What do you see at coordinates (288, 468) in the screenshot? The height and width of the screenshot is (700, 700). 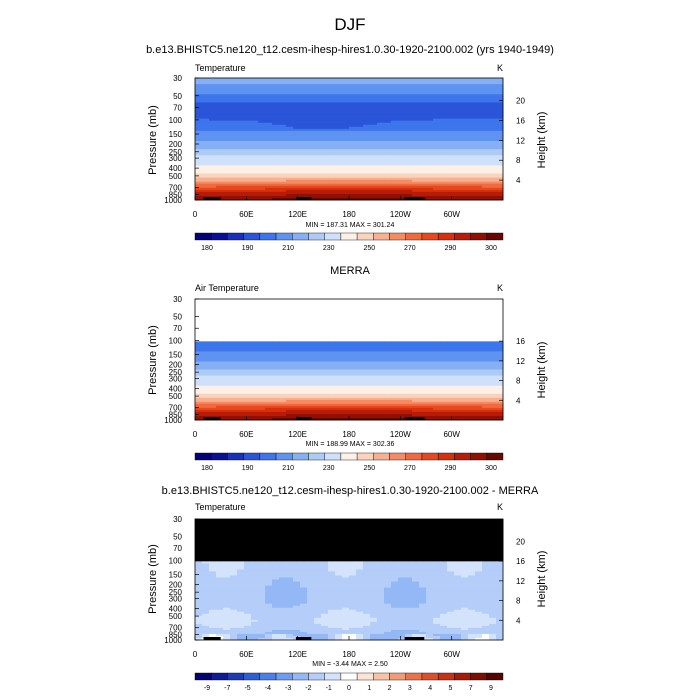 I see `colorbar-label: 210` at bounding box center [288, 468].